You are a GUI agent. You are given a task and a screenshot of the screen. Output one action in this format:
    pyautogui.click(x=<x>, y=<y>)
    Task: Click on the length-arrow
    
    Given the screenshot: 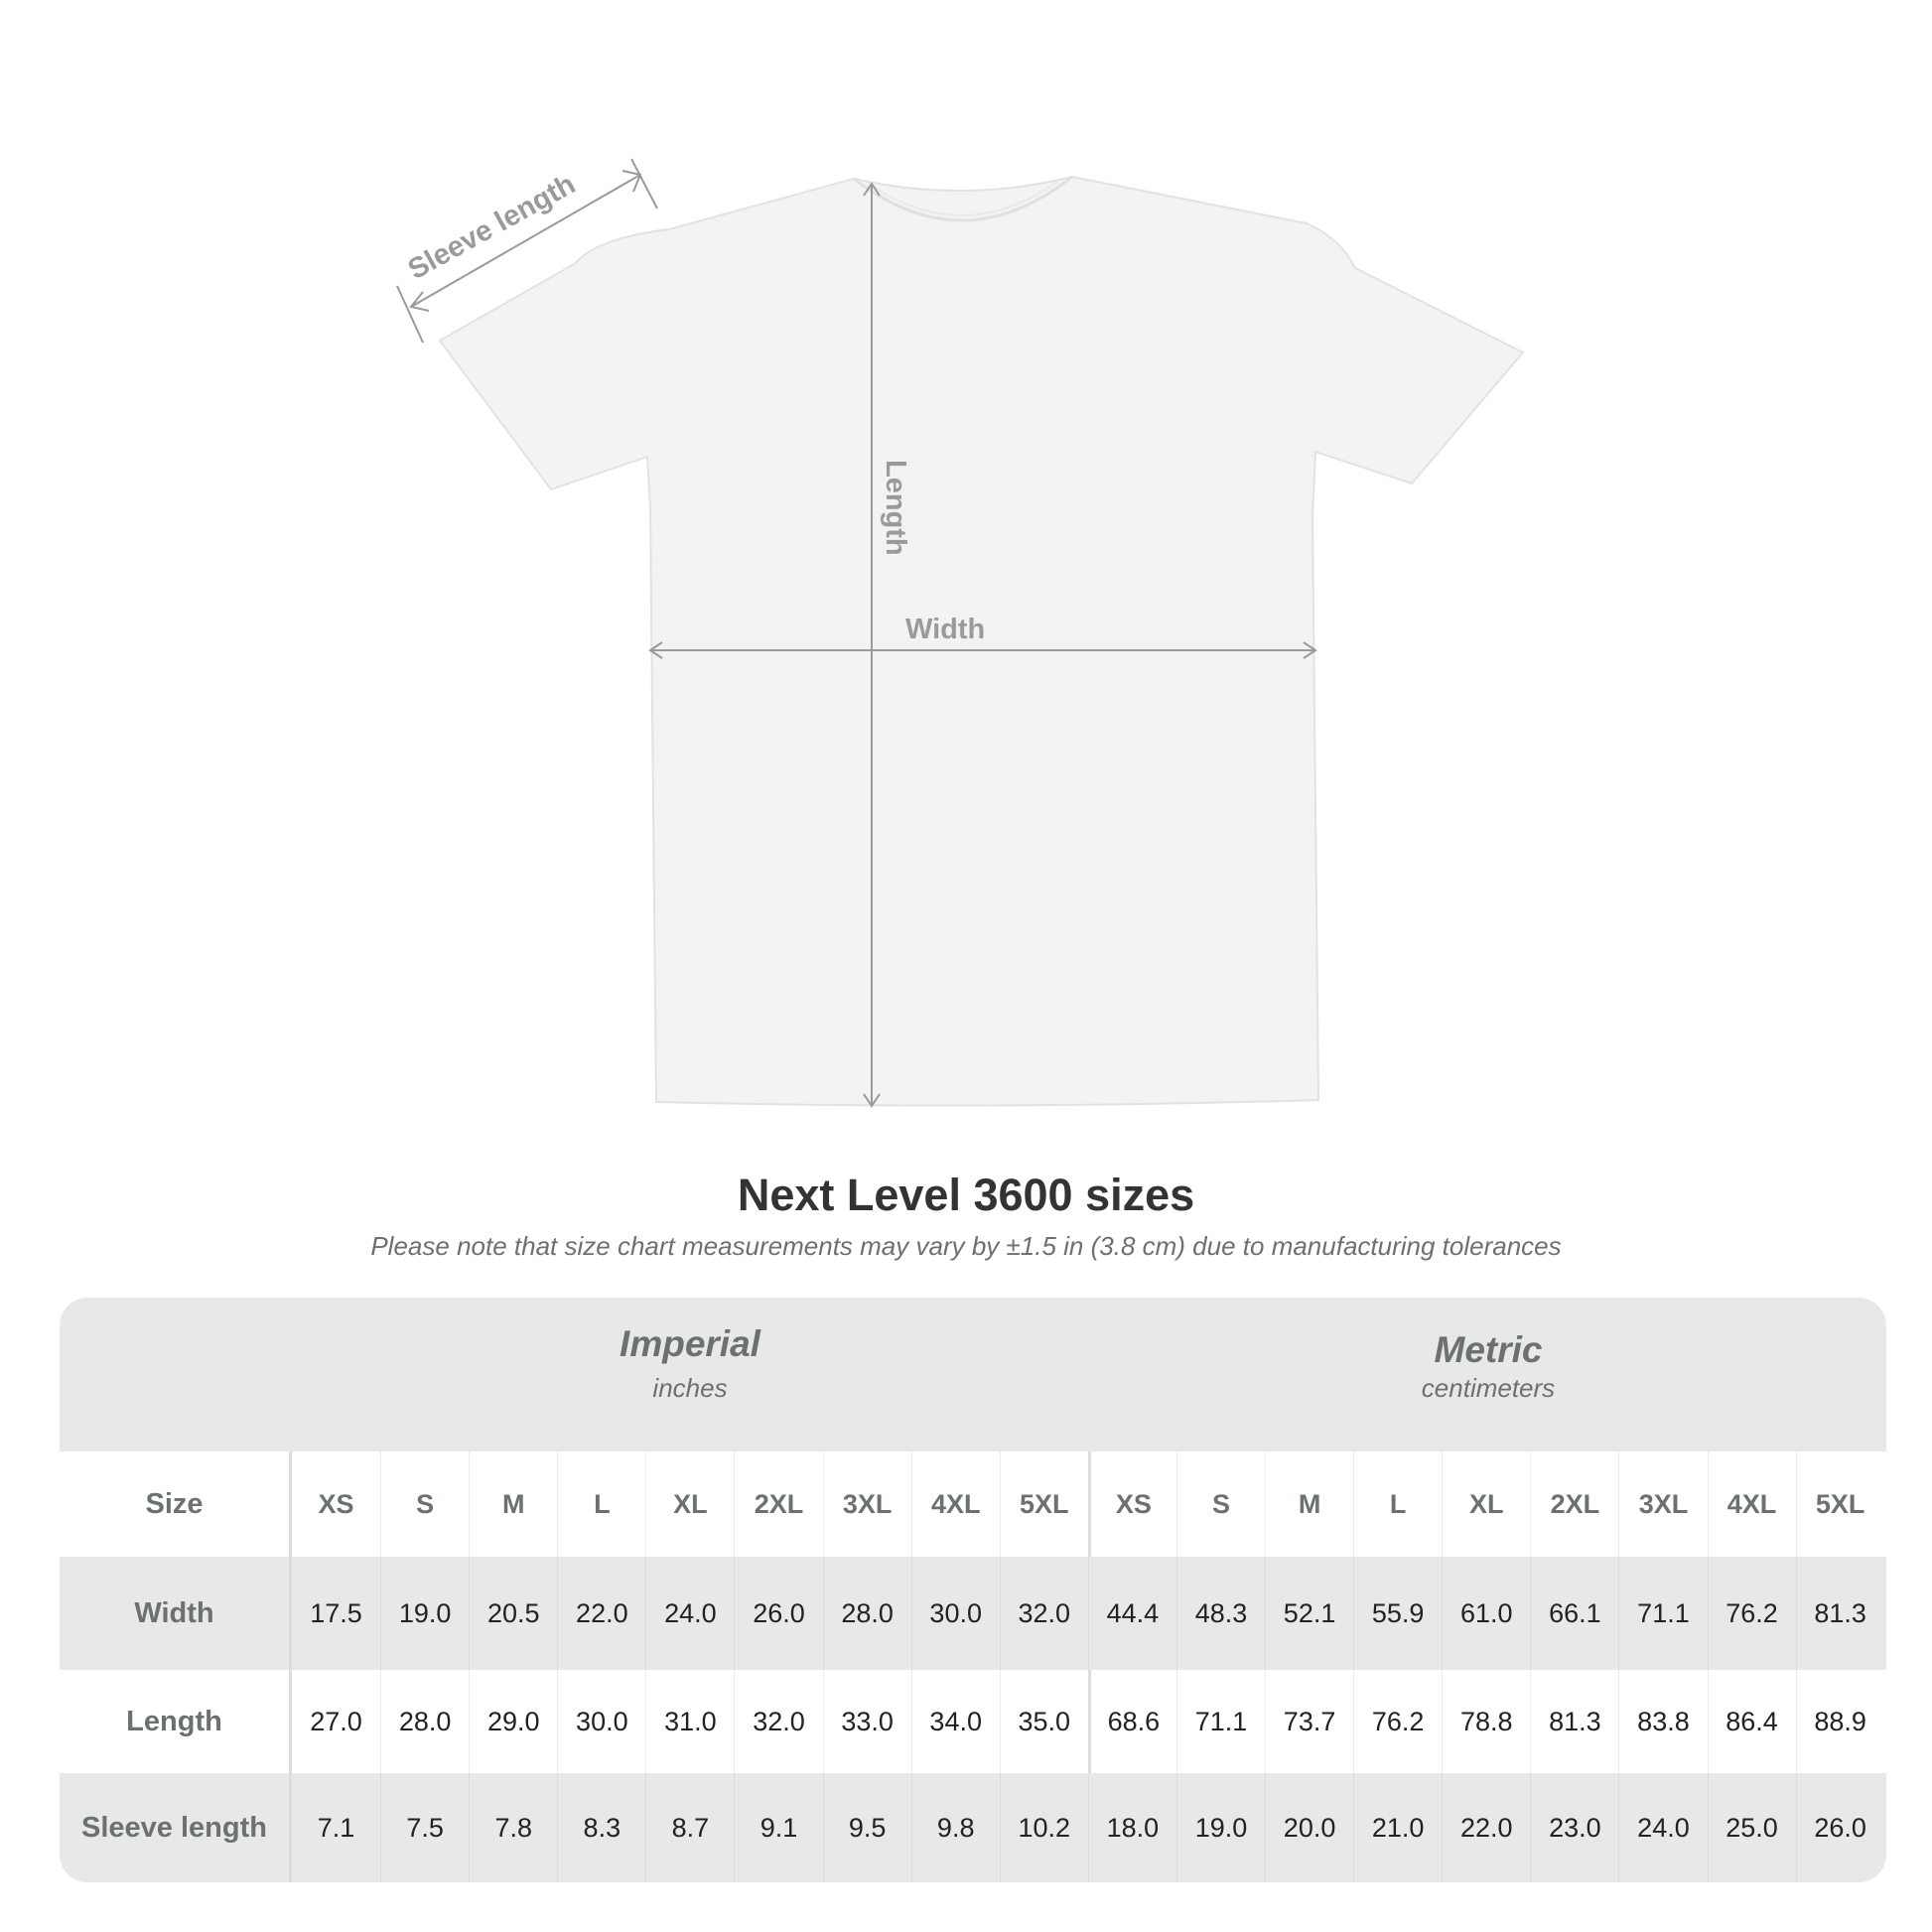 What is the action you would take?
    pyautogui.click(x=872, y=645)
    